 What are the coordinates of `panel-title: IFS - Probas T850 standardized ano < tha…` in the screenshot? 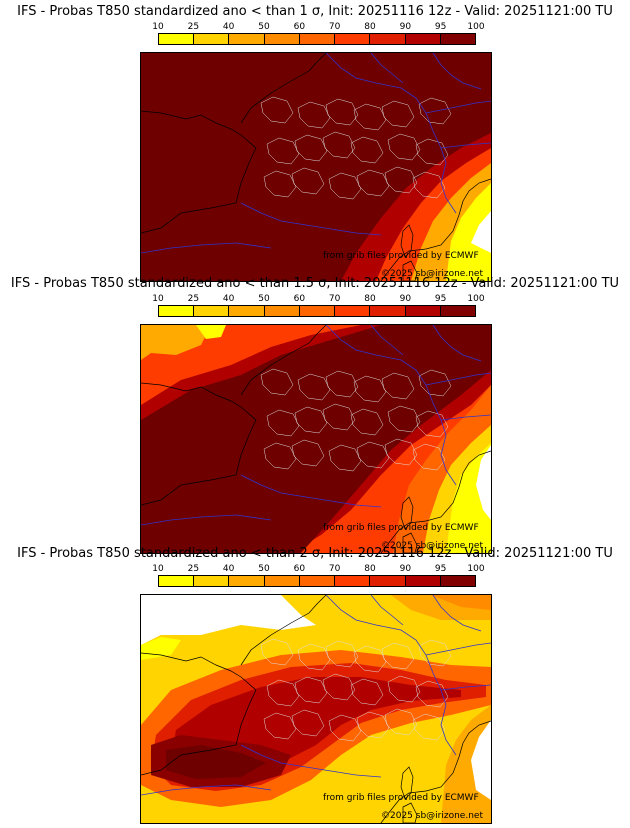 It's located at (315, 283).